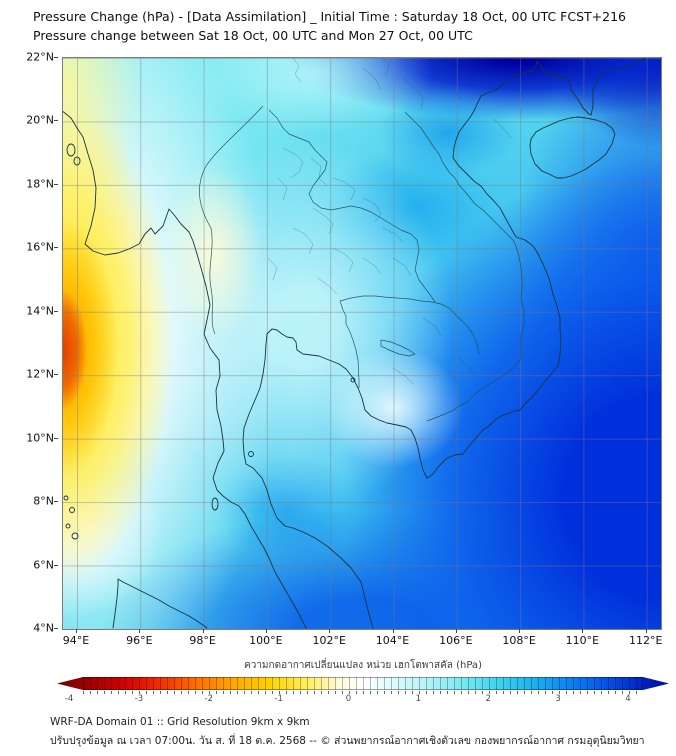 The height and width of the screenshot is (756, 676). Describe the element at coordinates (363, 700) in the screenshot. I see `colorbar-tick-labels: -4 -3 -2 -1 0 1 2 3 4` at that location.